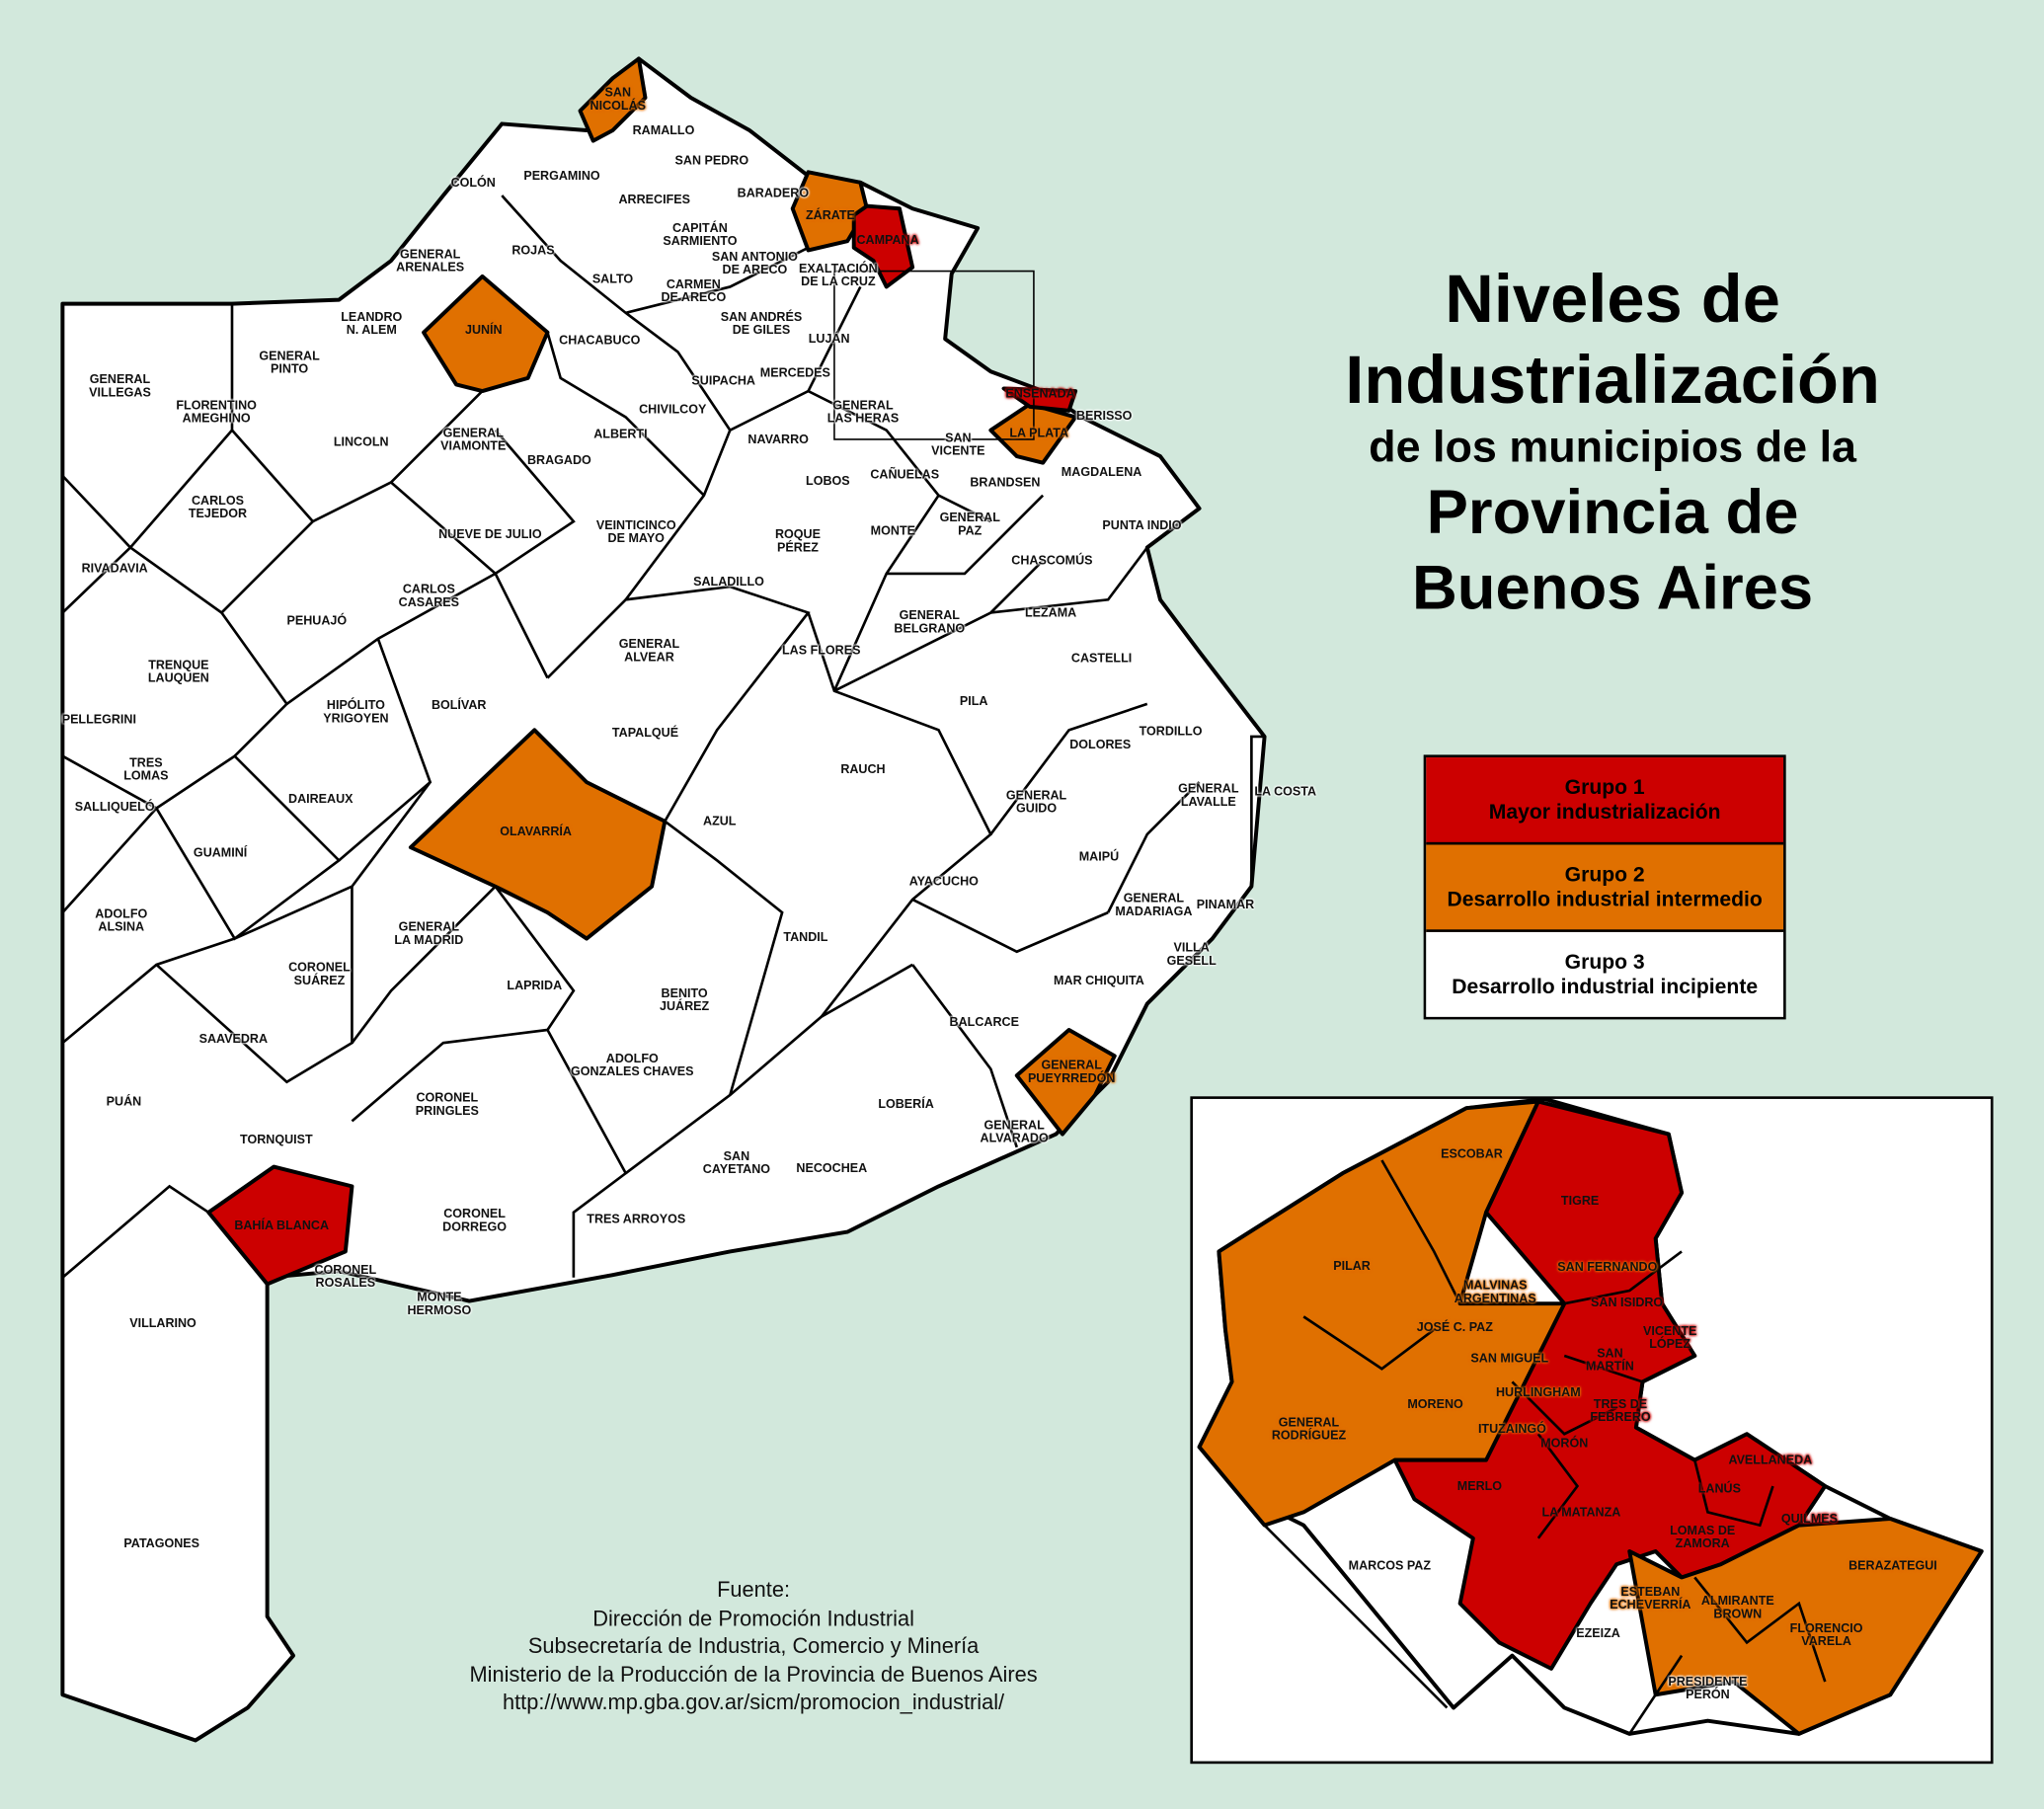 This screenshot has height=1809, width=2044. What do you see at coordinates (1472, 1154) in the screenshot?
I see `inset-municipality-label: ESCOBAR` at bounding box center [1472, 1154].